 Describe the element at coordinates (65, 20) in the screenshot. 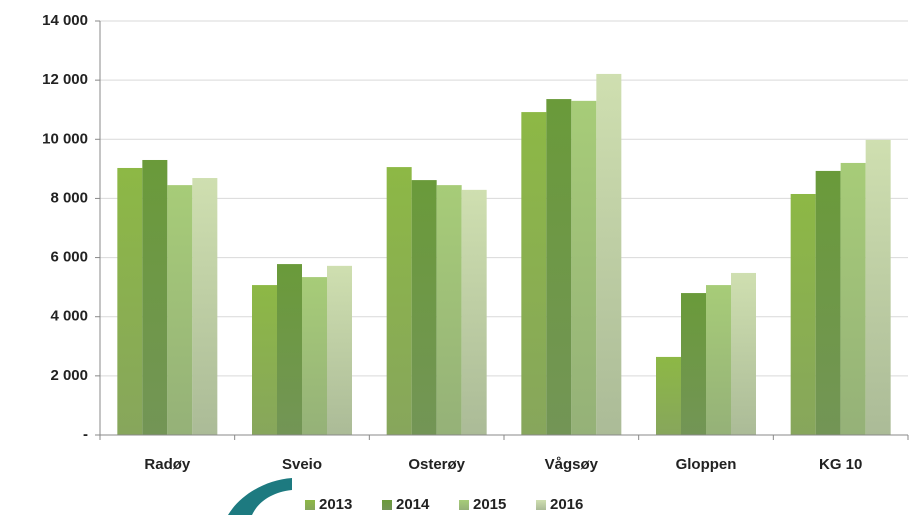

I see `y-tick-label: 14 000` at that location.